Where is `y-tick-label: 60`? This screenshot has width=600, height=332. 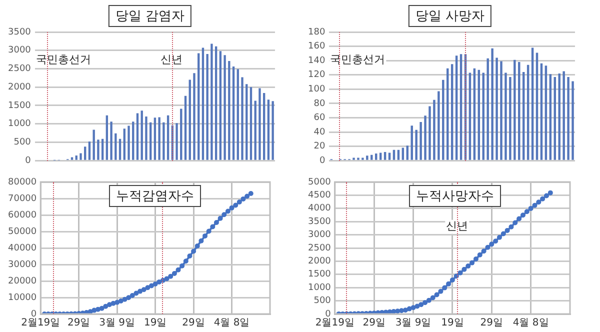 y-tick-label: 60 is located at coordinates (320, 118).